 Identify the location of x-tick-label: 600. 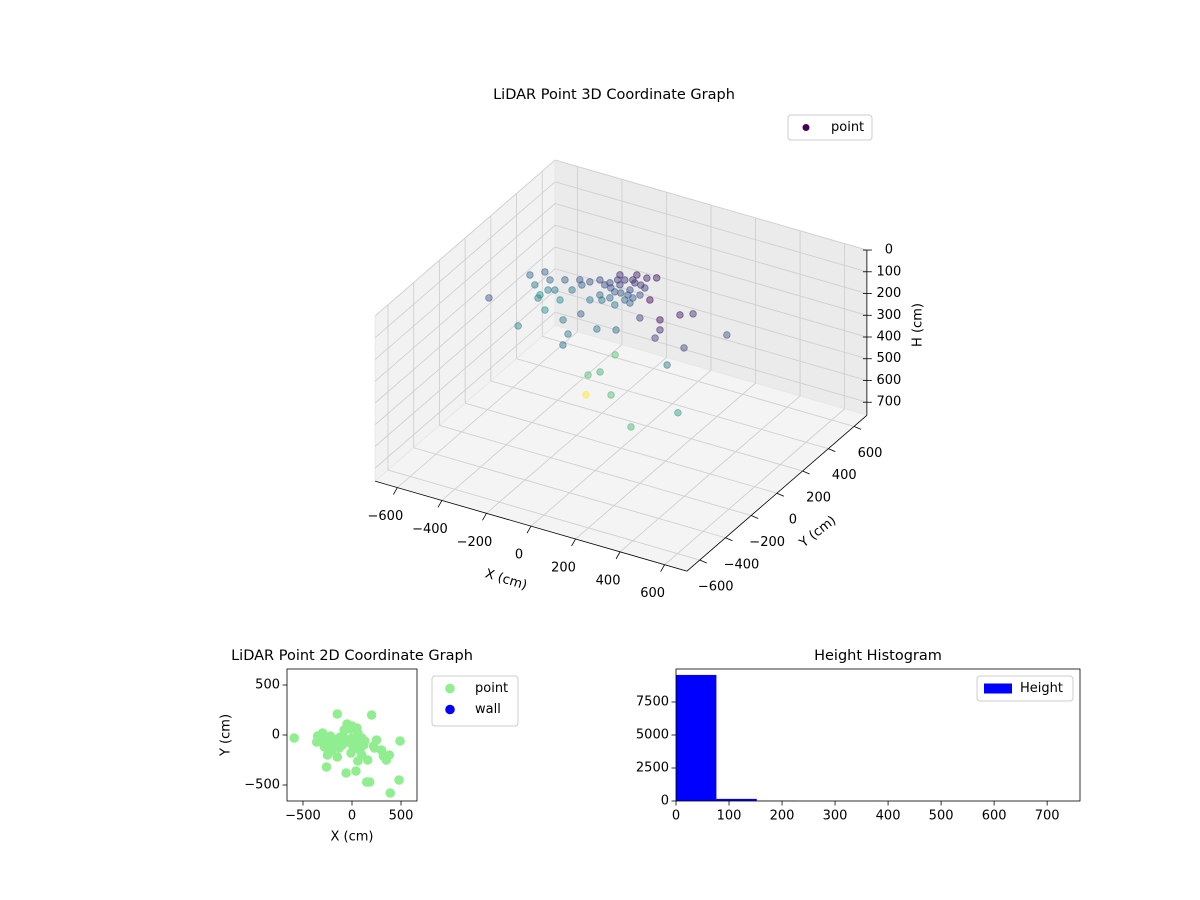
(994, 816).